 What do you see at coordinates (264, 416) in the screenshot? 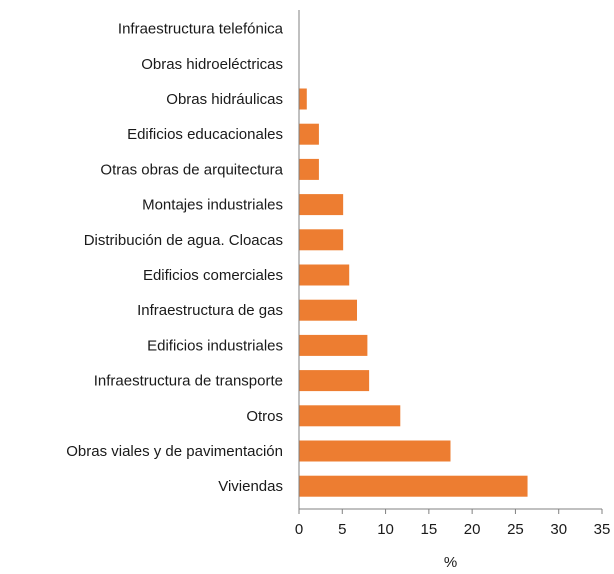
I see `category-label: Otros` at bounding box center [264, 416].